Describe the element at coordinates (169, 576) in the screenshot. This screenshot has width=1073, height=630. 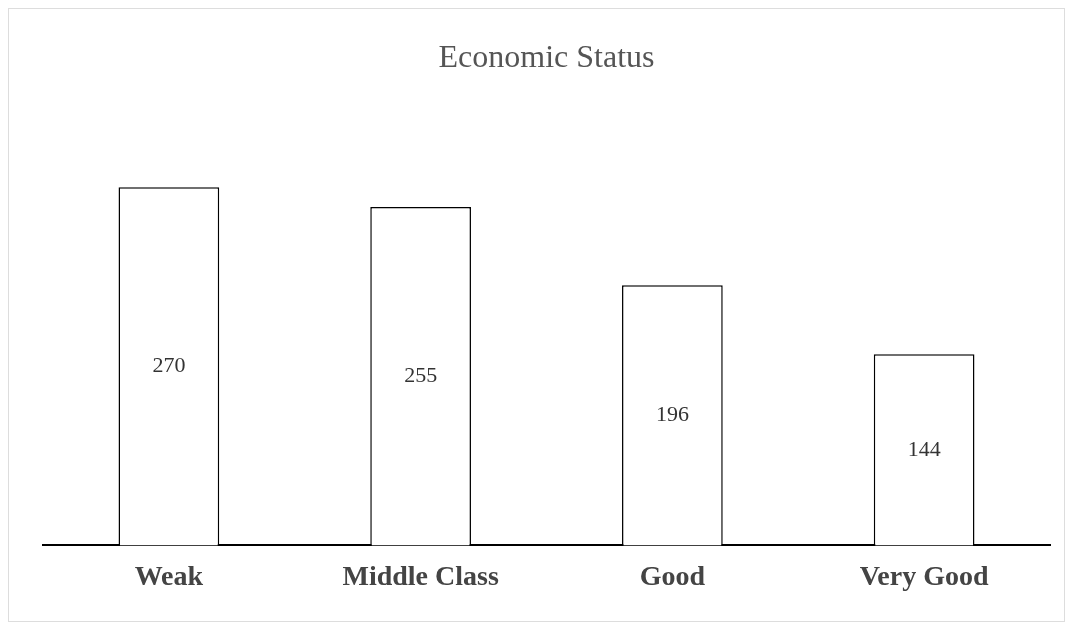
I see `x-tick-label: Weak` at that location.